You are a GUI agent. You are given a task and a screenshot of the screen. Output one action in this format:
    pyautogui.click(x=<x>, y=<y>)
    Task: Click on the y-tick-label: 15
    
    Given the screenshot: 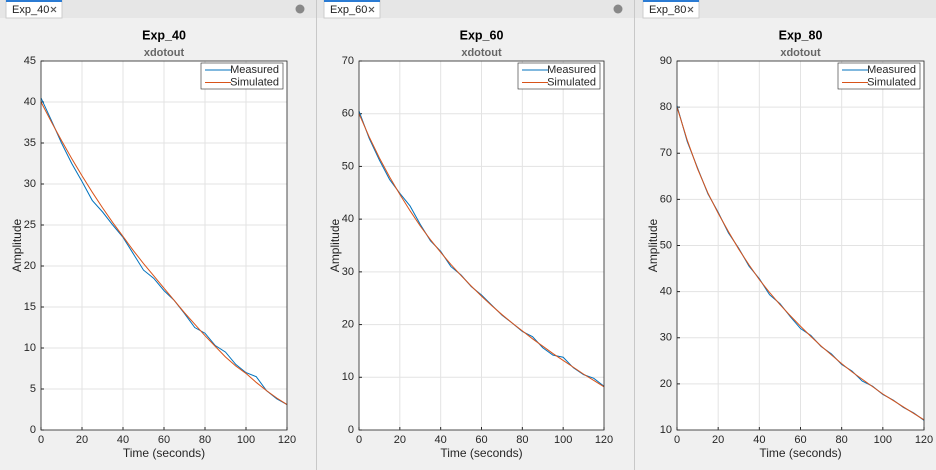 What is the action you would take?
    pyautogui.click(x=30, y=307)
    